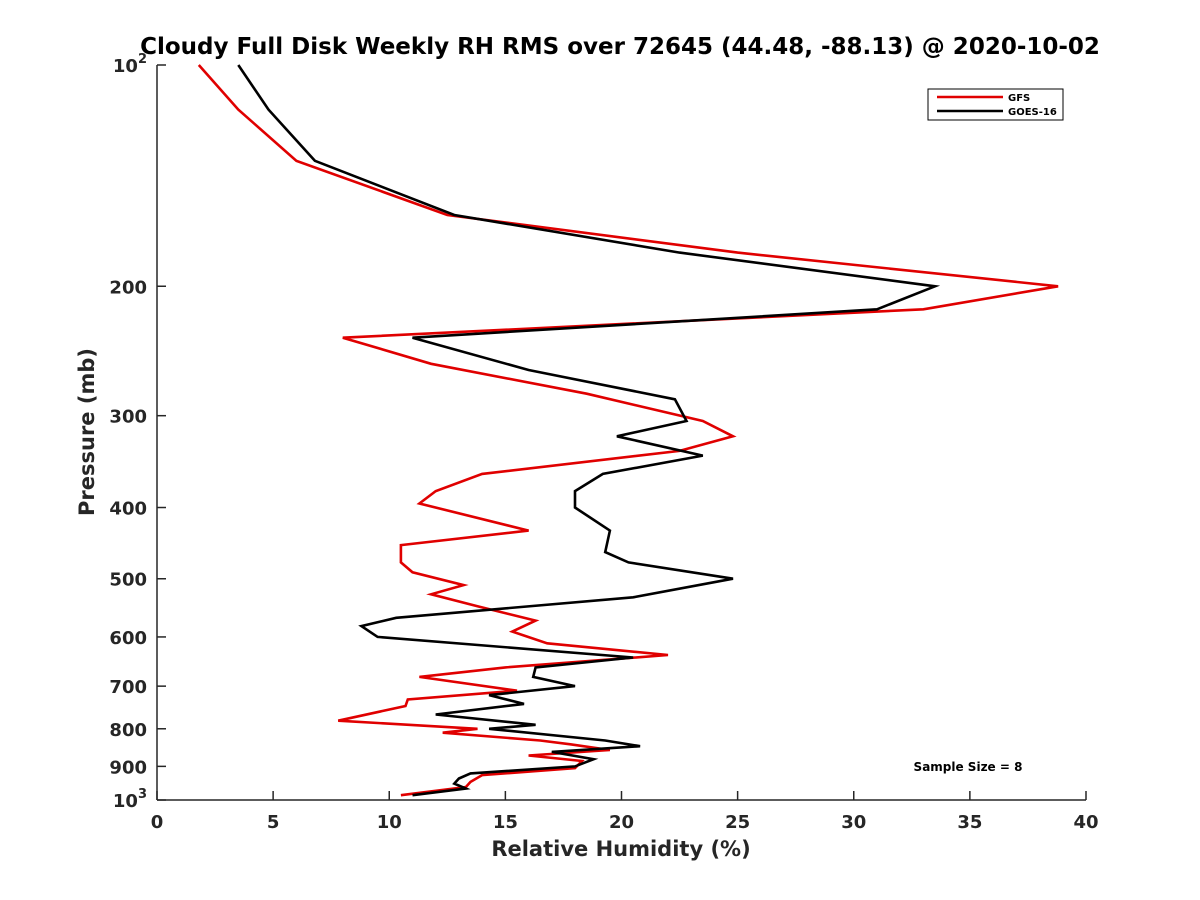  I want to click on x-tick-label: 25, so click(737, 822).